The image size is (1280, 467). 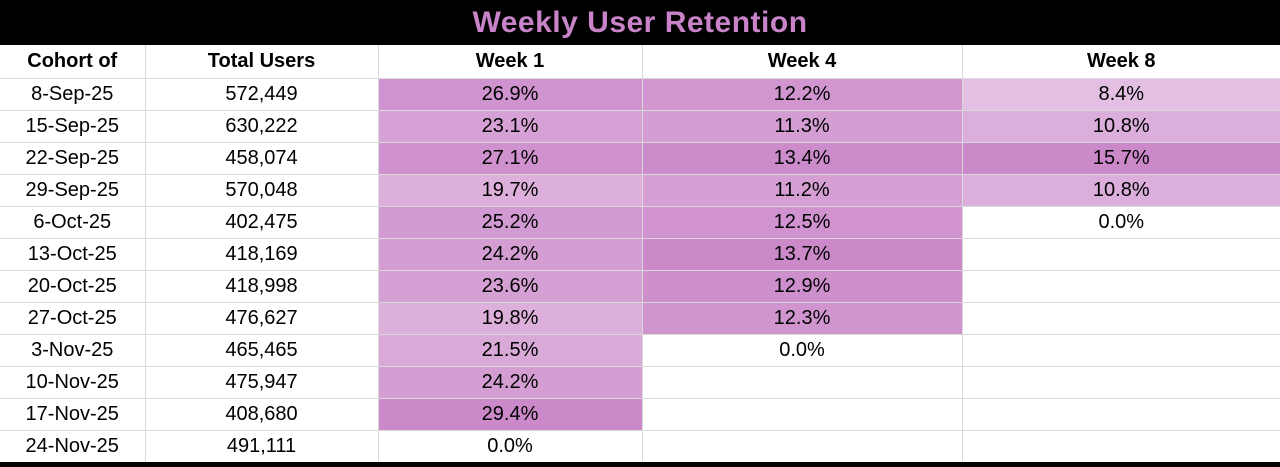 What do you see at coordinates (73, 62) in the screenshot?
I see `column-header-cohort: Cohort of` at bounding box center [73, 62].